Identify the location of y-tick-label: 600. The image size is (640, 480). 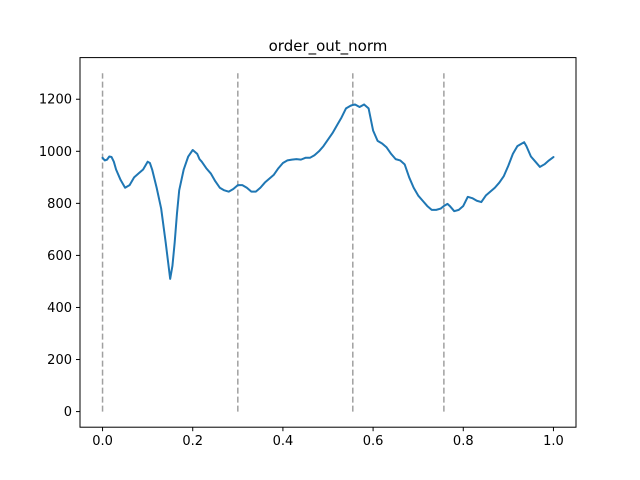
(59, 256).